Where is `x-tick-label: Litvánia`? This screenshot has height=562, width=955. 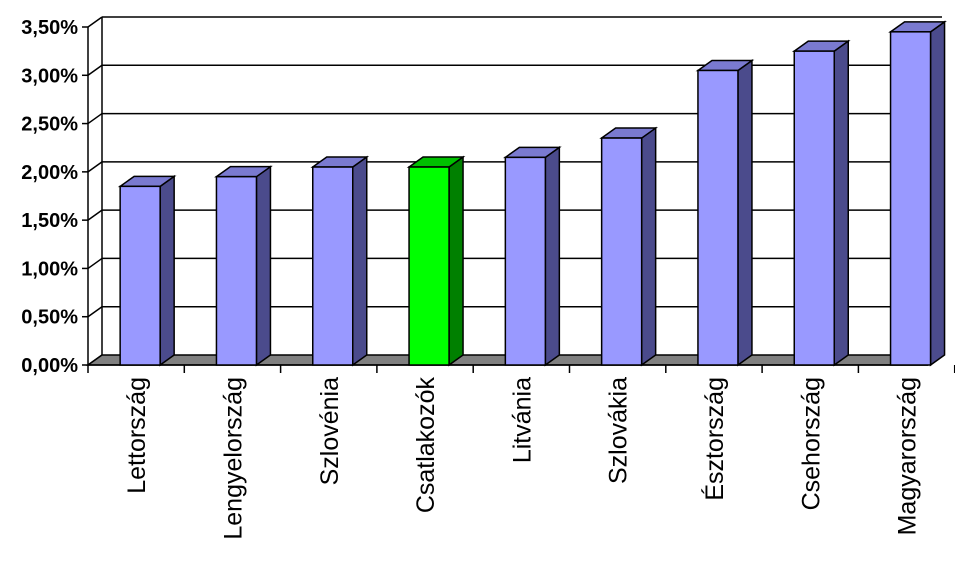
x-tick-label: Litvánia is located at coordinates (522, 420).